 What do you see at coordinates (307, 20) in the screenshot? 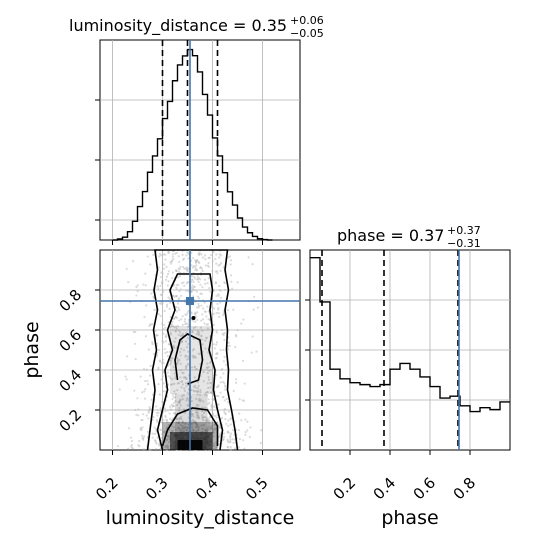
I see `ld-title-sup: +0.06` at bounding box center [307, 20].